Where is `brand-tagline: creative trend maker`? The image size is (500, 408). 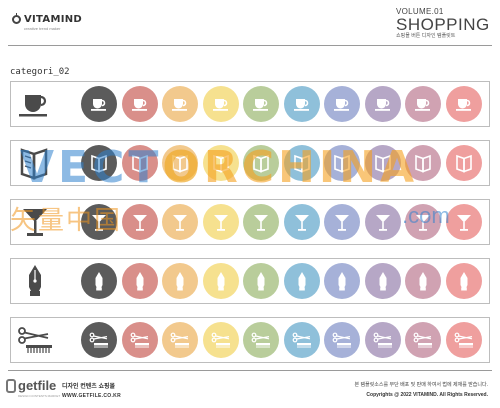 brand-tagline: creative trend maker is located at coordinates (42, 28).